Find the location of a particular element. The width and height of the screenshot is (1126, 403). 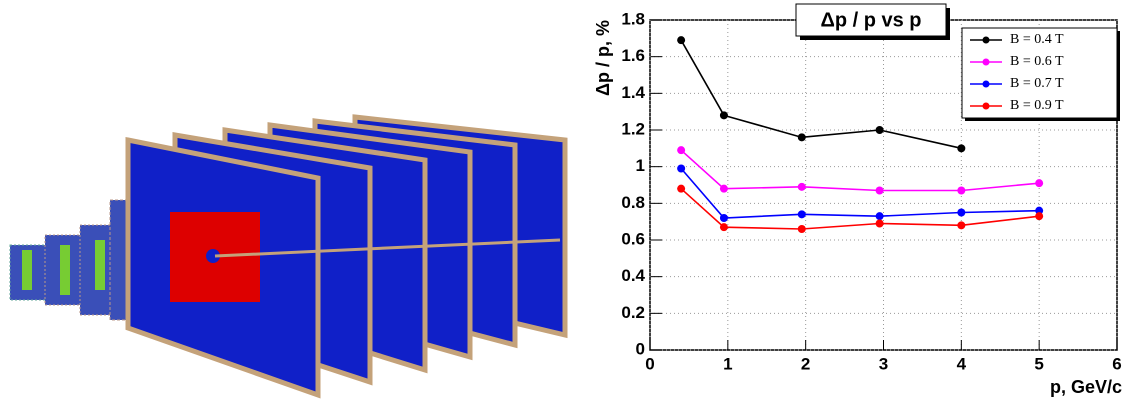

title-box is located at coordinates (871, 20).